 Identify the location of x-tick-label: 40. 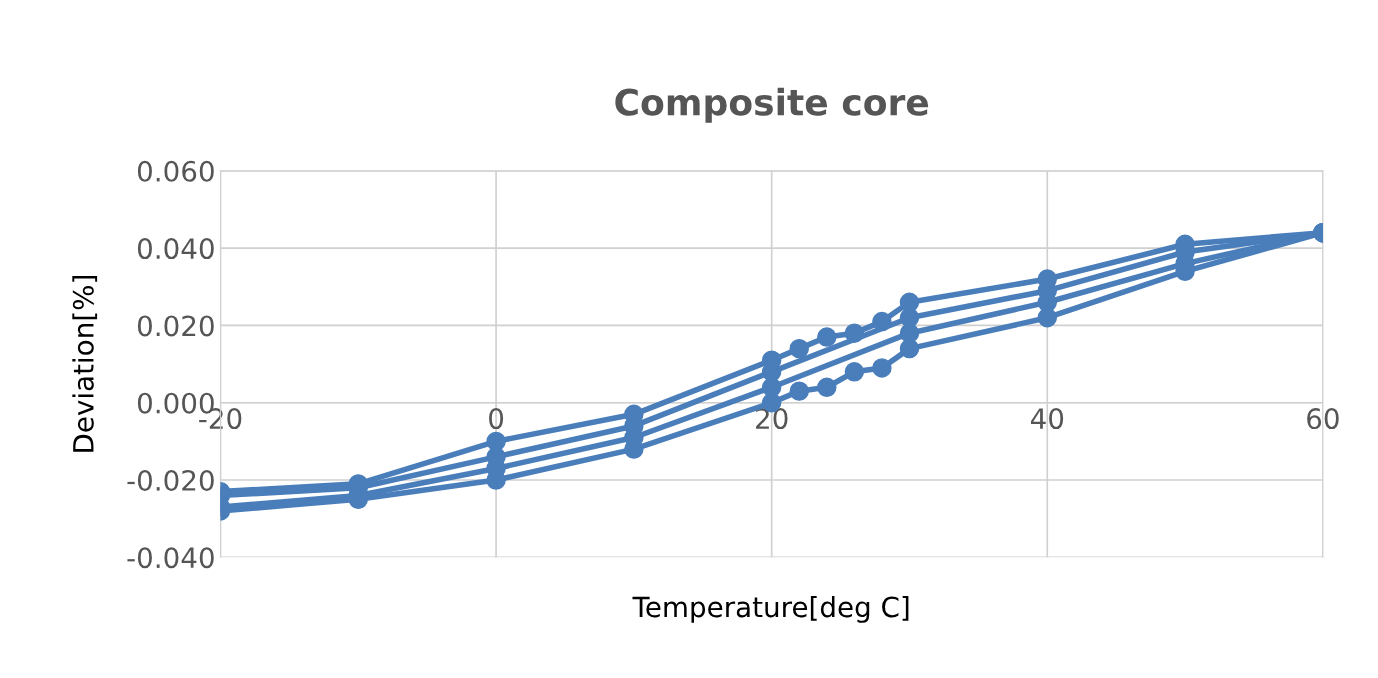
(1047, 419).